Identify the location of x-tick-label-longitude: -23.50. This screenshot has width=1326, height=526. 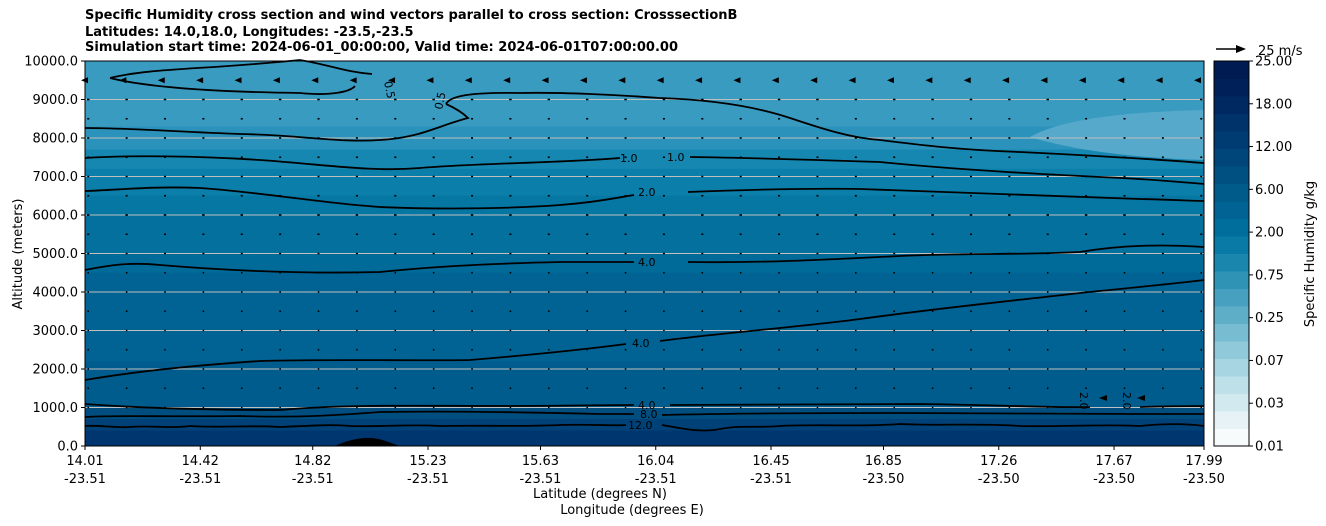
(884, 479).